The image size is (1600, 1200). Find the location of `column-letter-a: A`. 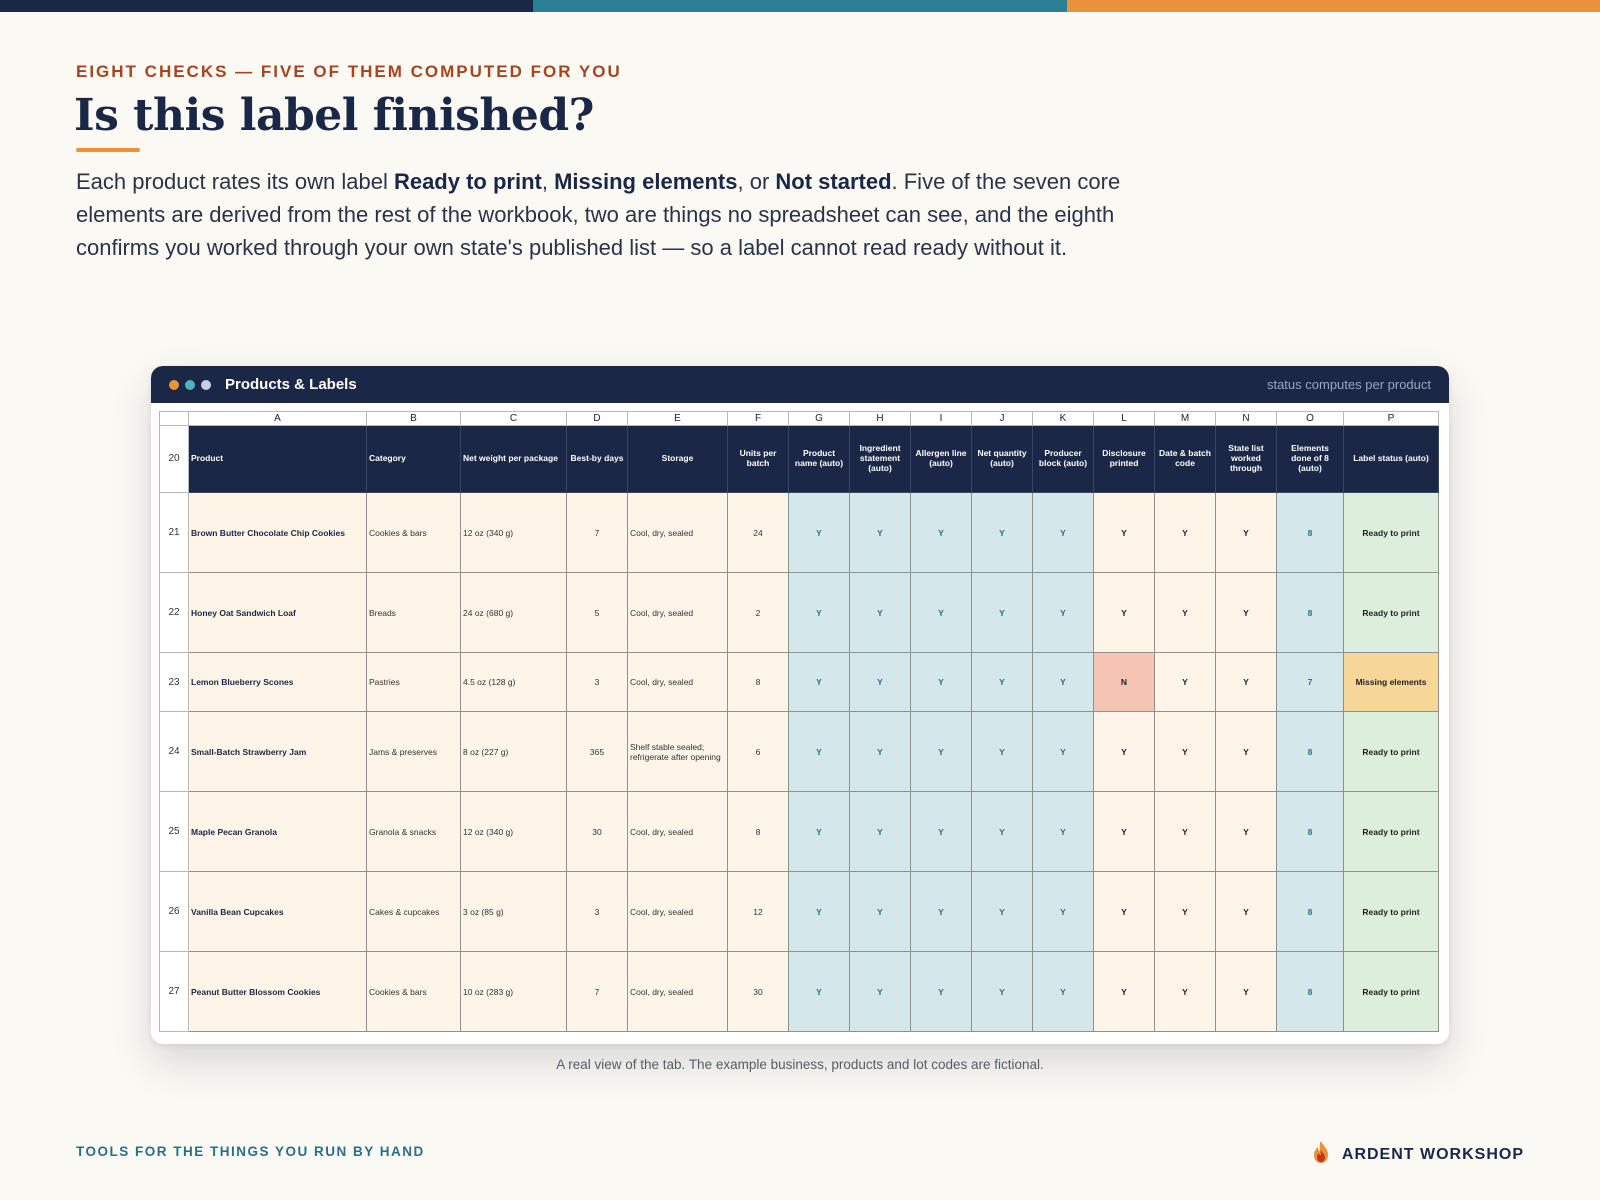

column-letter-a: A is located at coordinates (277, 418).